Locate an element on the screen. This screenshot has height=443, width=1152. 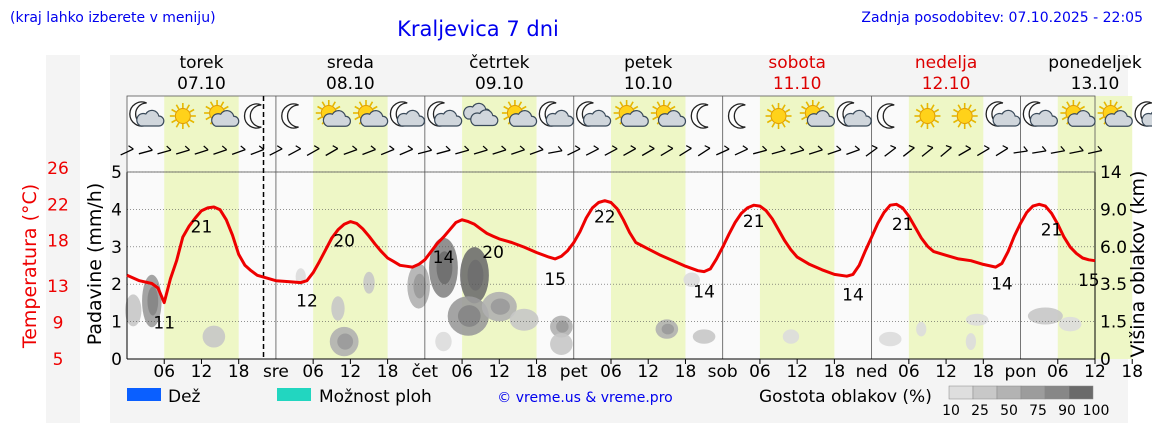
temp-tick-label: 13 is located at coordinates (58, 287).